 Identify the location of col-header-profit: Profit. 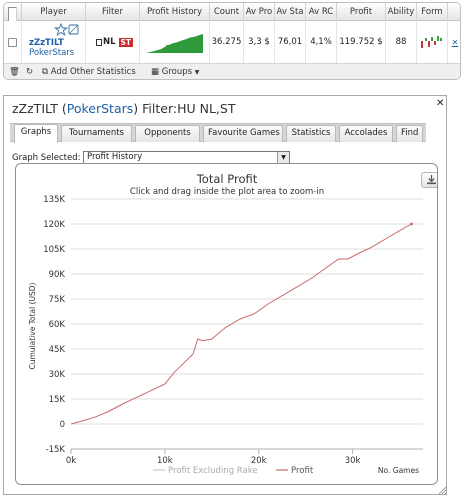
(361, 12).